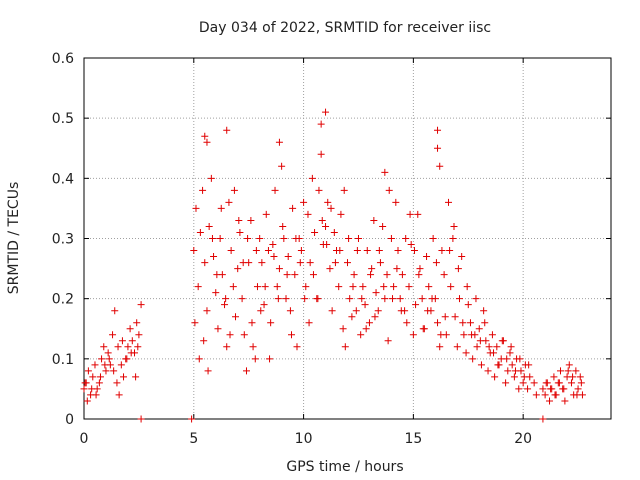  What do you see at coordinates (304, 439) in the screenshot?
I see `x-tick-label: 10` at bounding box center [304, 439].